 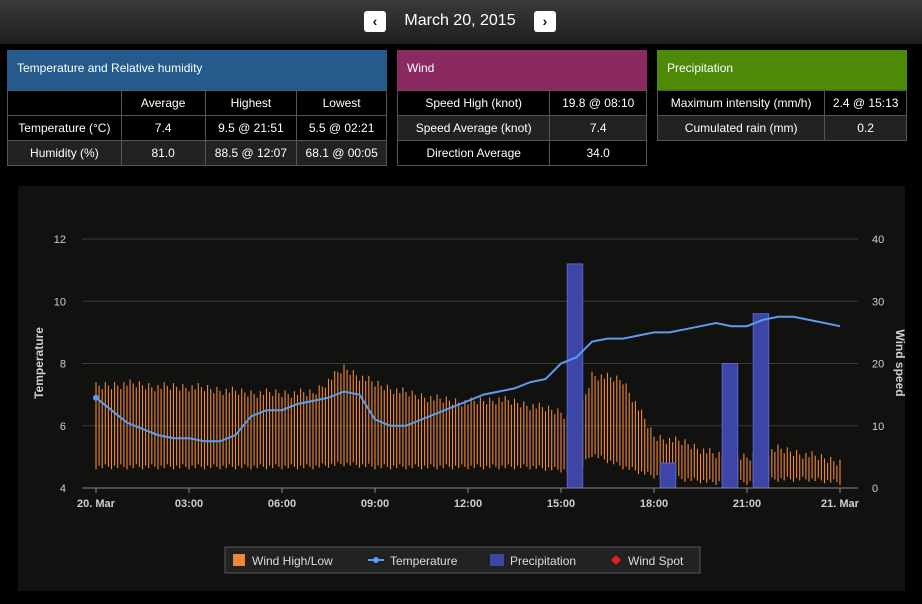 What do you see at coordinates (840, 504) in the screenshot?
I see `x-tick-label: 21. Mar` at bounding box center [840, 504].